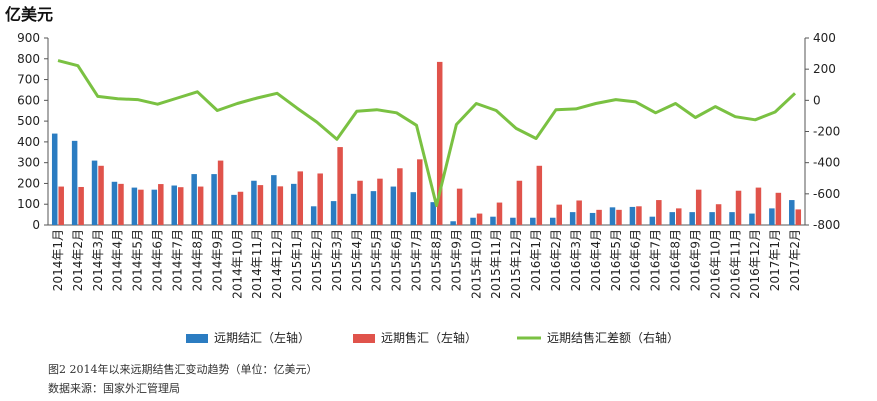  I want to click on x-tick-label-group: 2015年7月, so click(417, 260).